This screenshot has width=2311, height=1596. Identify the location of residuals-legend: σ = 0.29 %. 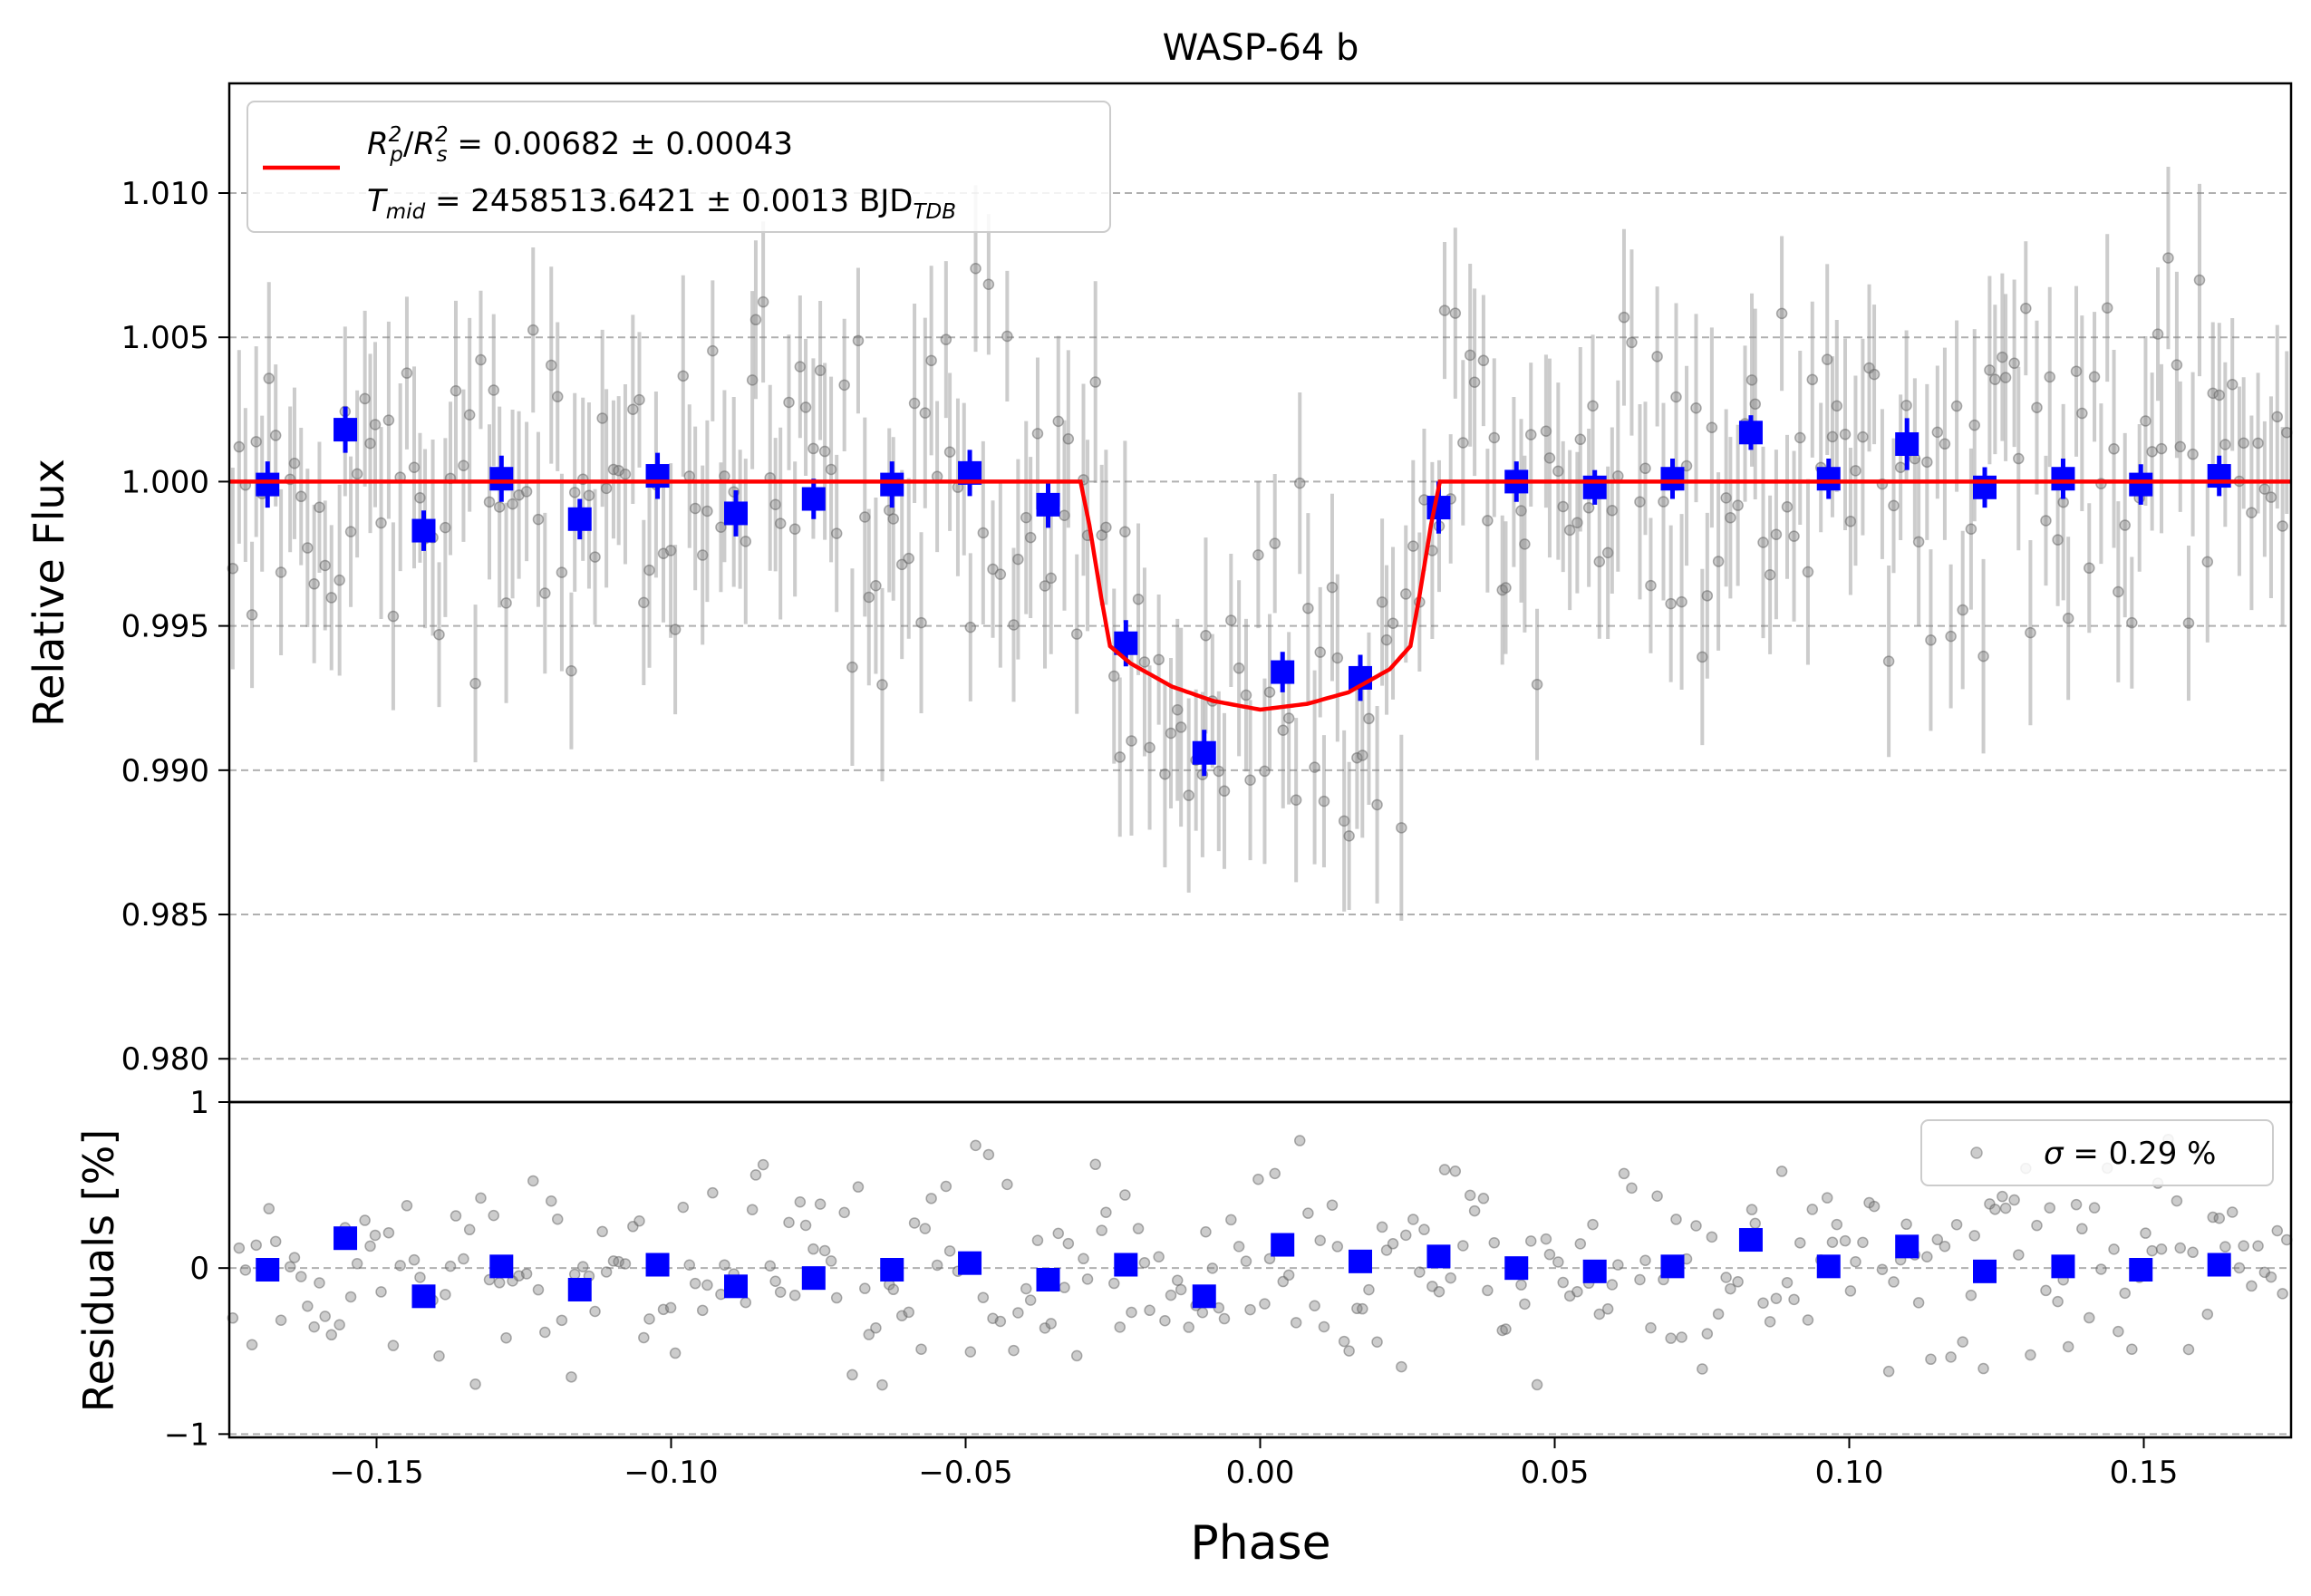
(2097, 1152).